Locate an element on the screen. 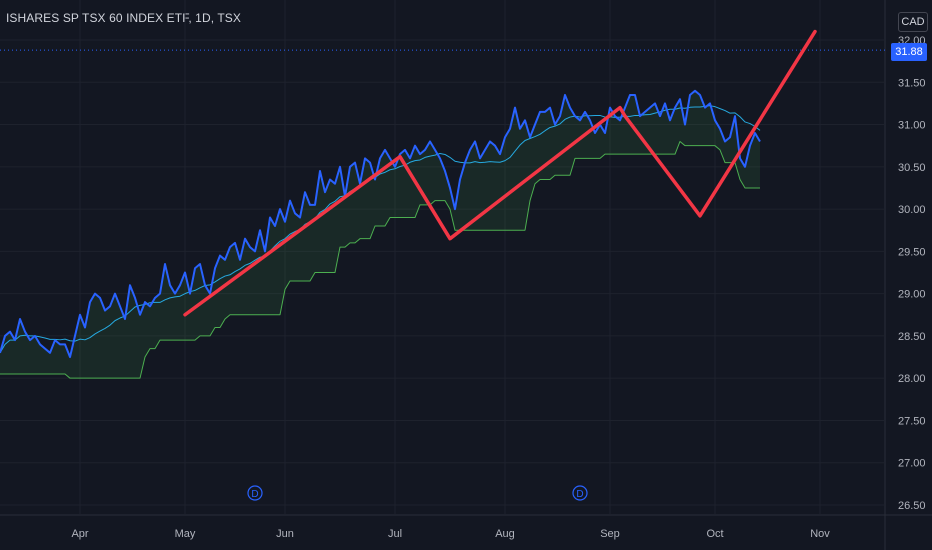 This screenshot has height=550, width=932. x-axis: Apr May Jun Jul Aug Sep Oct Nov is located at coordinates (450, 534).